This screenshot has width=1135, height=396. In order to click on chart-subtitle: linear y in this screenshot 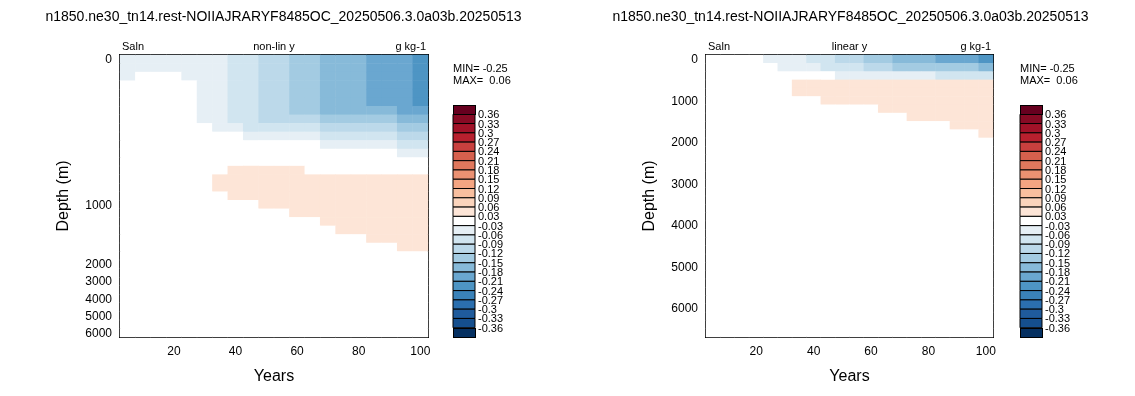, I will do `click(849, 45)`.